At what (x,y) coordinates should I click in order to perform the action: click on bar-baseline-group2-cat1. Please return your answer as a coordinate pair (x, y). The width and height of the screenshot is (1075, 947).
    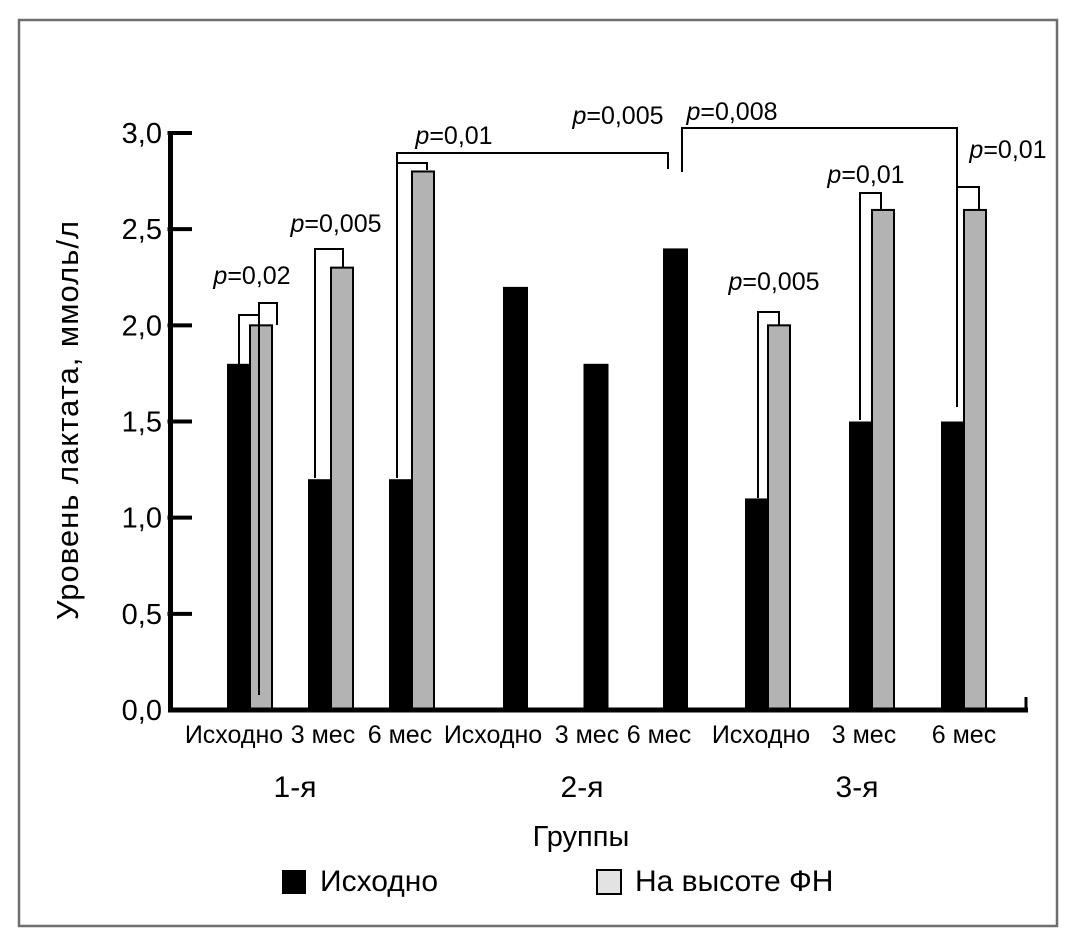
    Looking at the image, I should click on (515, 498).